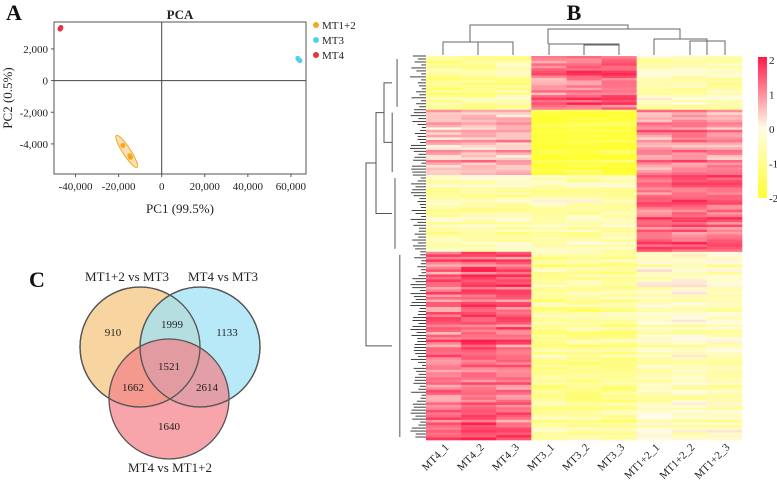 This screenshot has width=777, height=484. I want to click on venn-count-1-2: 1999, so click(172, 325).